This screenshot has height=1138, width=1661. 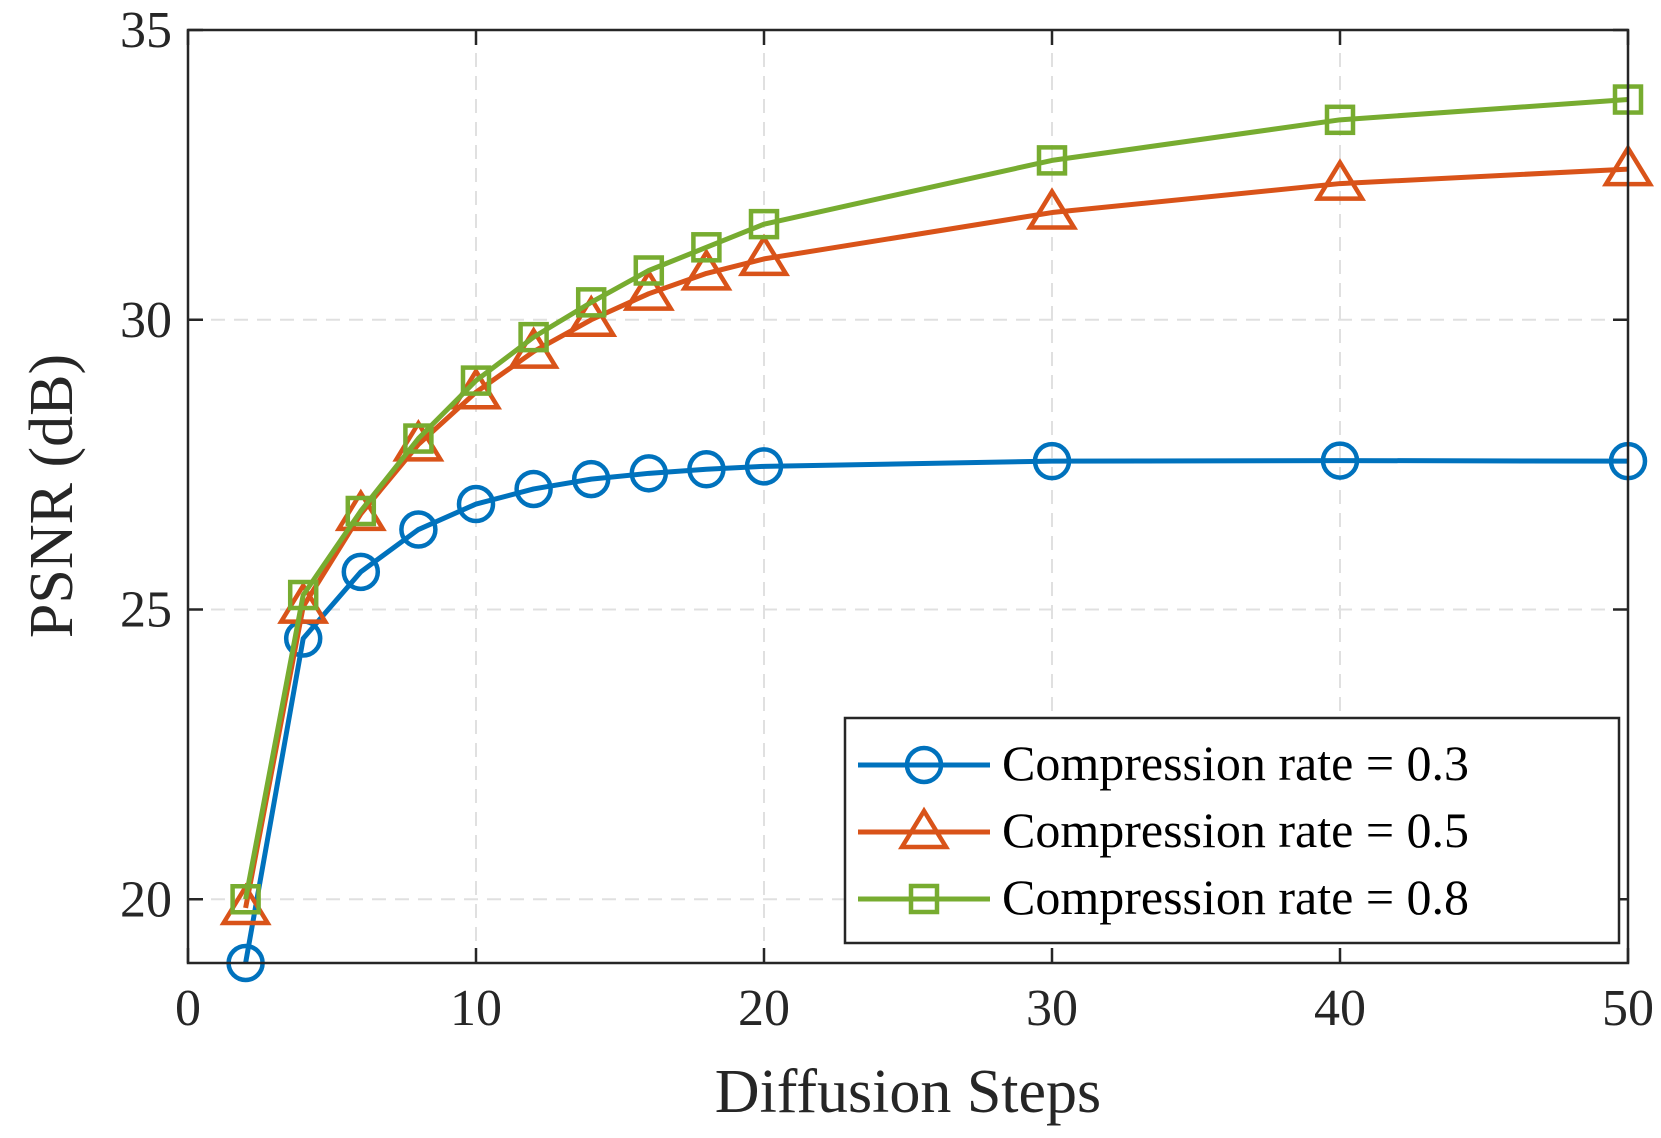 What do you see at coordinates (1340, 1008) in the screenshot?
I see `x-tick-label: 40` at bounding box center [1340, 1008].